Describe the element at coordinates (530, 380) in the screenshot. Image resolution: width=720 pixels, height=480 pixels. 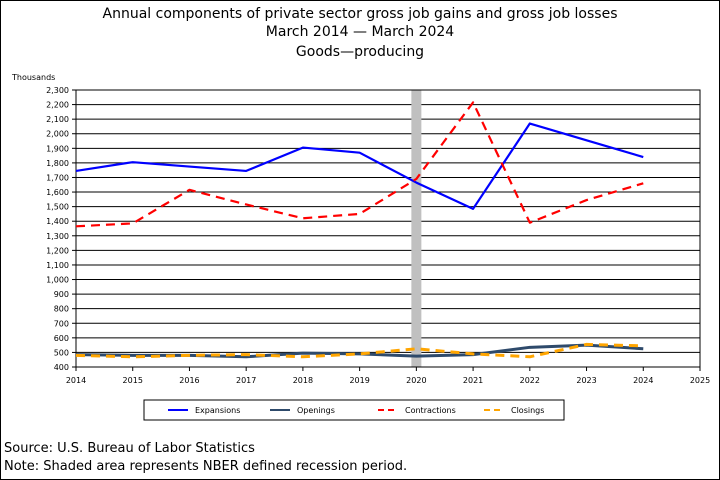
I see `x-tick-label: 2022` at that location.